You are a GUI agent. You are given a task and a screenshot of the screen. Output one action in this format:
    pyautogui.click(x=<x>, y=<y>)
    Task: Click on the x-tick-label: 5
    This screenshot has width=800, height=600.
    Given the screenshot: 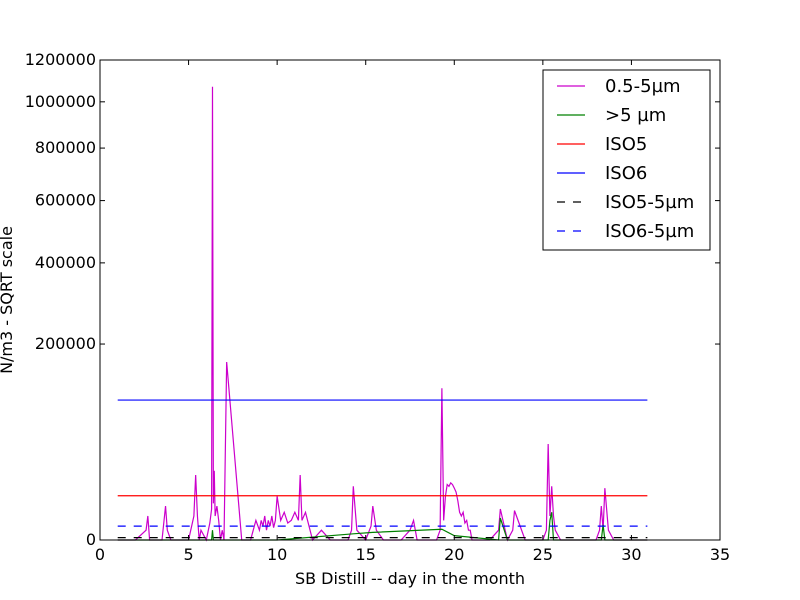 What is the action you would take?
    pyautogui.click(x=188, y=554)
    